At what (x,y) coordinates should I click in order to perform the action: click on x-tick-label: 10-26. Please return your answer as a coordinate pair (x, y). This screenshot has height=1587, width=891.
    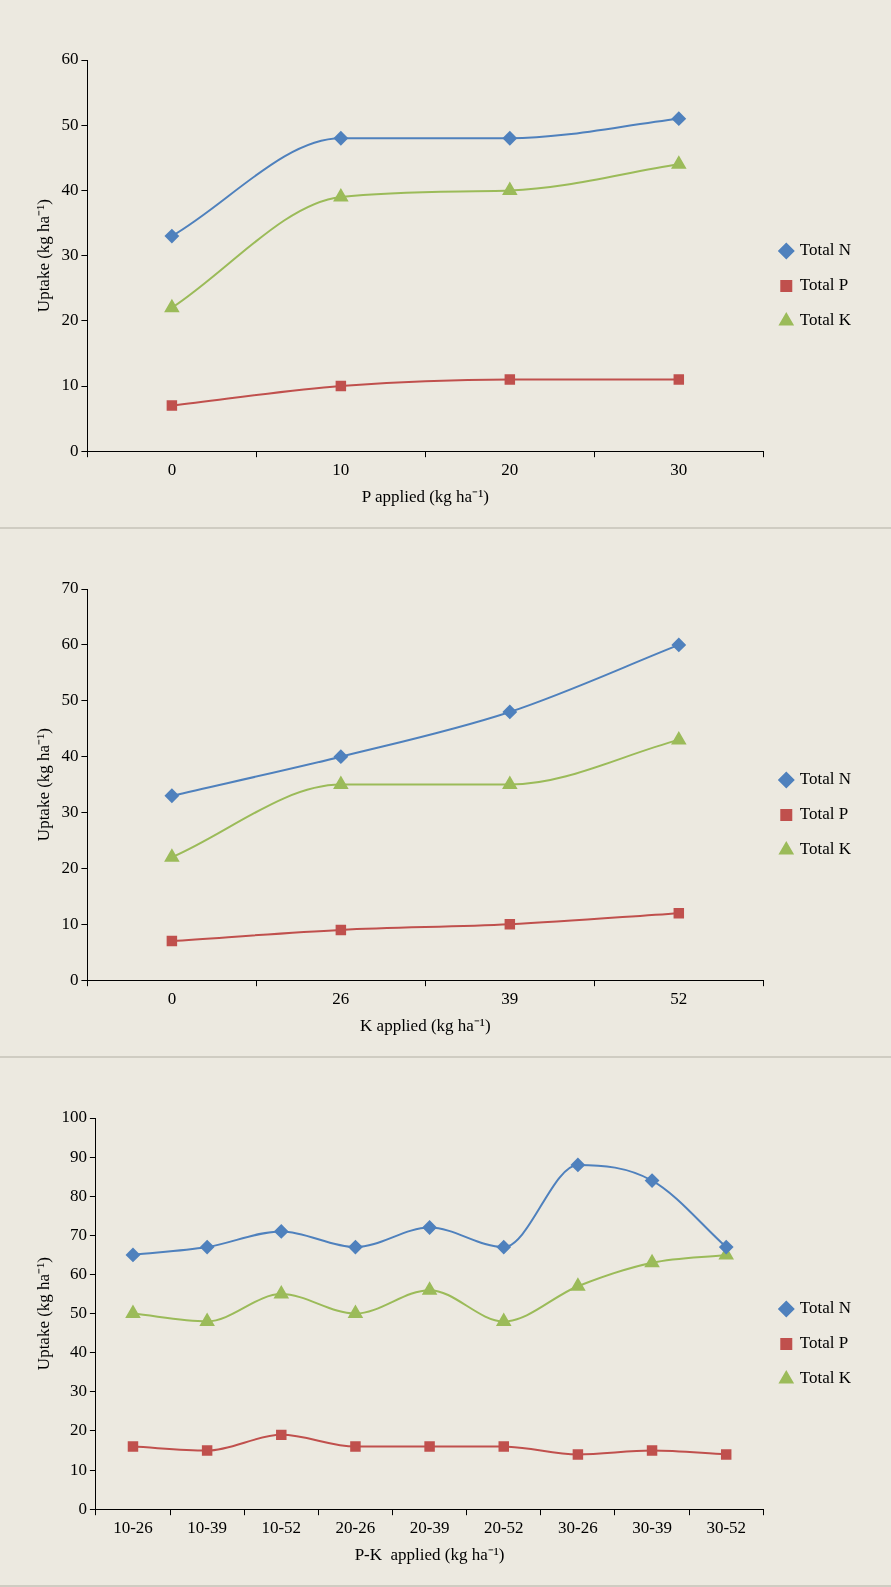
    Looking at the image, I should click on (133, 1527).